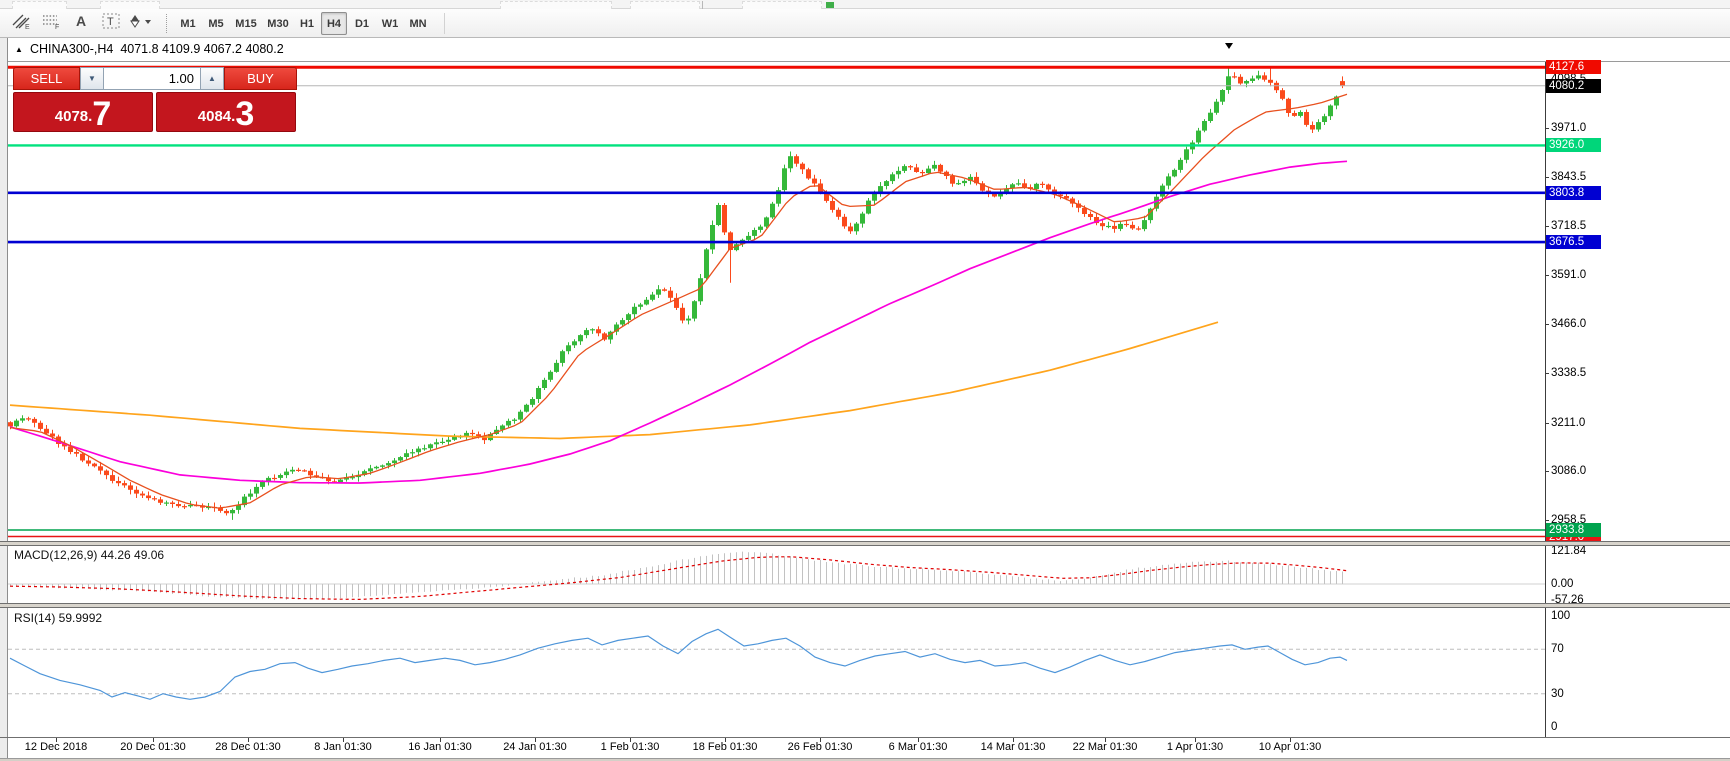  What do you see at coordinates (776, 576) in the screenshot?
I see `macd-pane` at bounding box center [776, 576].